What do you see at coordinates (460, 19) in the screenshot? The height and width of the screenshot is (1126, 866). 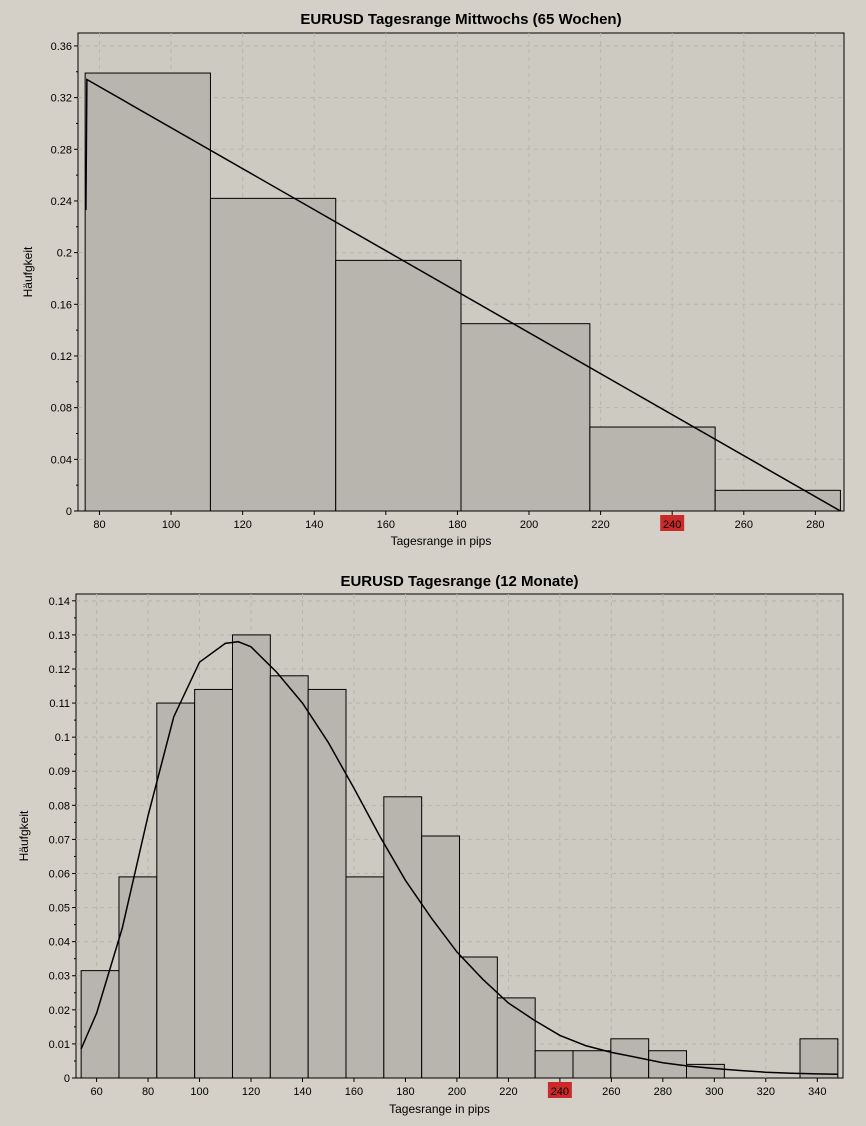 I see `chart-title: EURUSD Tagesrange Mittwochs (65 Wochen)` at bounding box center [460, 19].